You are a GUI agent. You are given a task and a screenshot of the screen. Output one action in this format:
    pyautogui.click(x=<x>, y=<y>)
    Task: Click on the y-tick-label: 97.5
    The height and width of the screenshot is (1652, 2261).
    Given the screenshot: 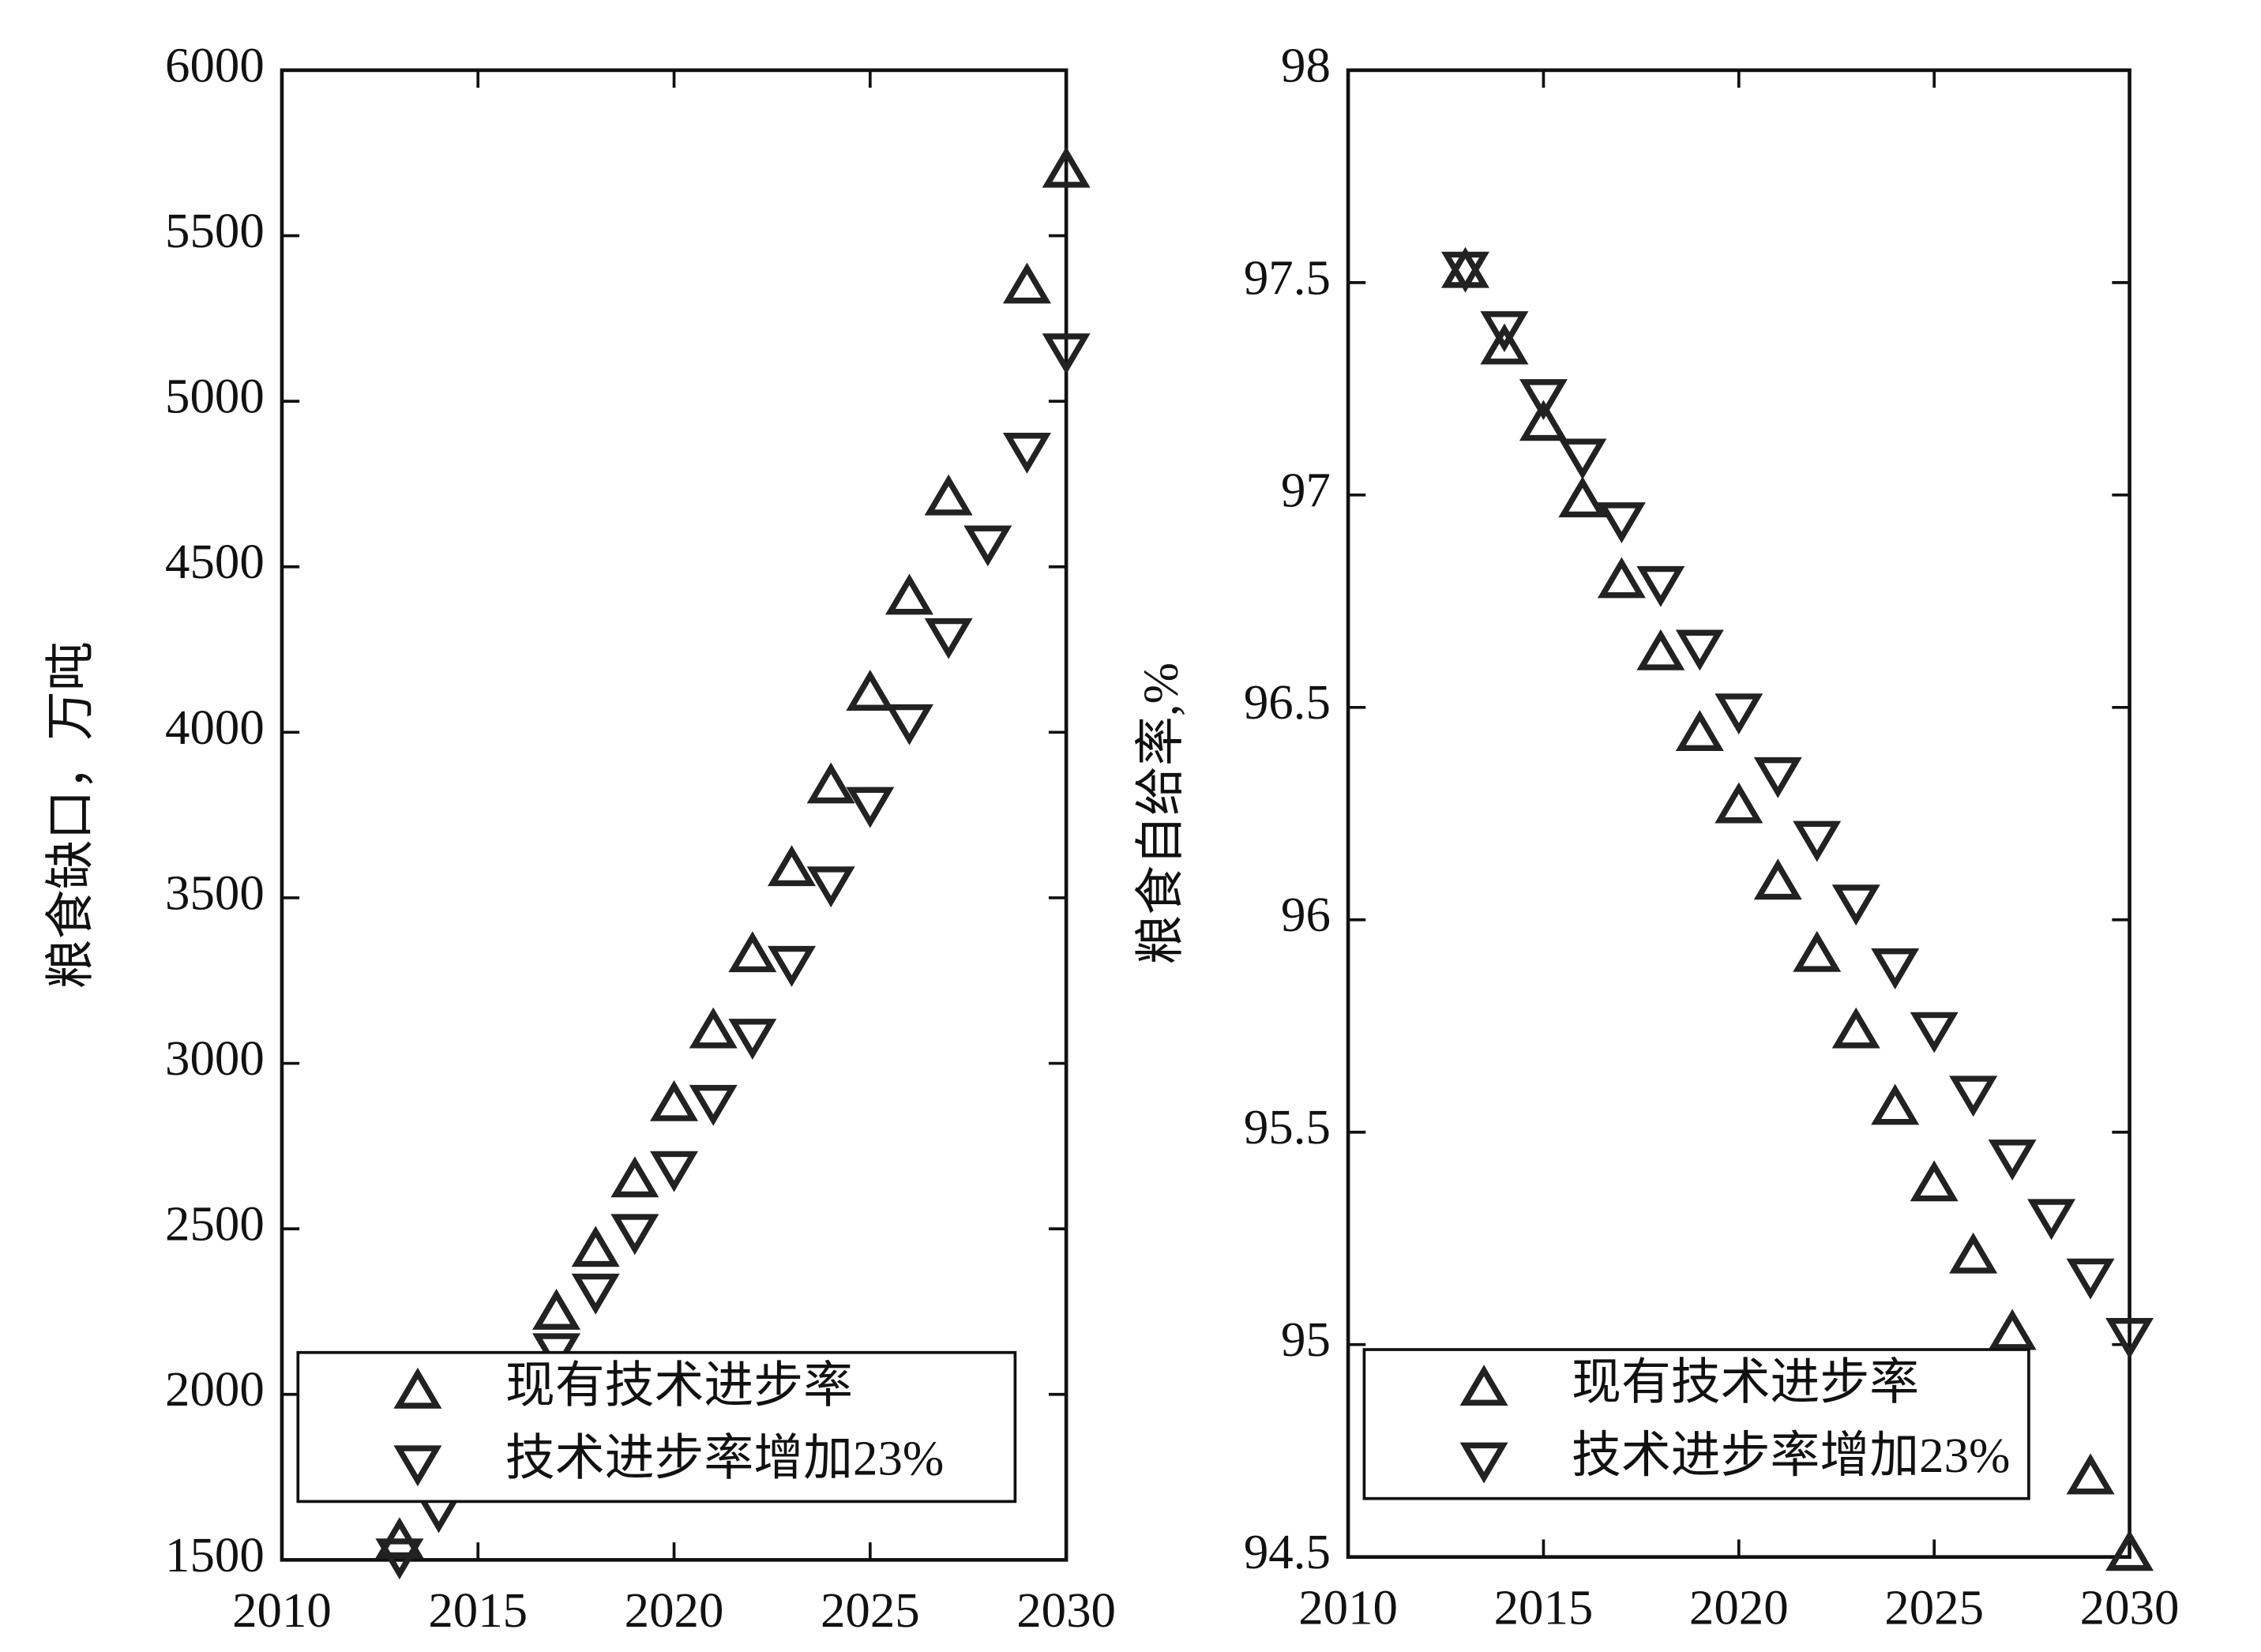 What is the action you would take?
    pyautogui.click(x=1287, y=277)
    